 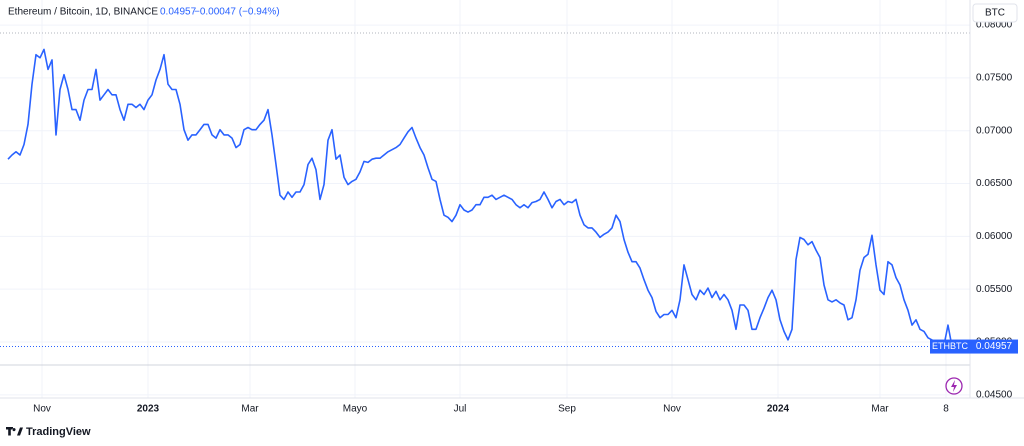 What do you see at coordinates (83, 12) in the screenshot?
I see `chart-title: Ethereum / Bitcoin, 1D, BINANCE` at bounding box center [83, 12].